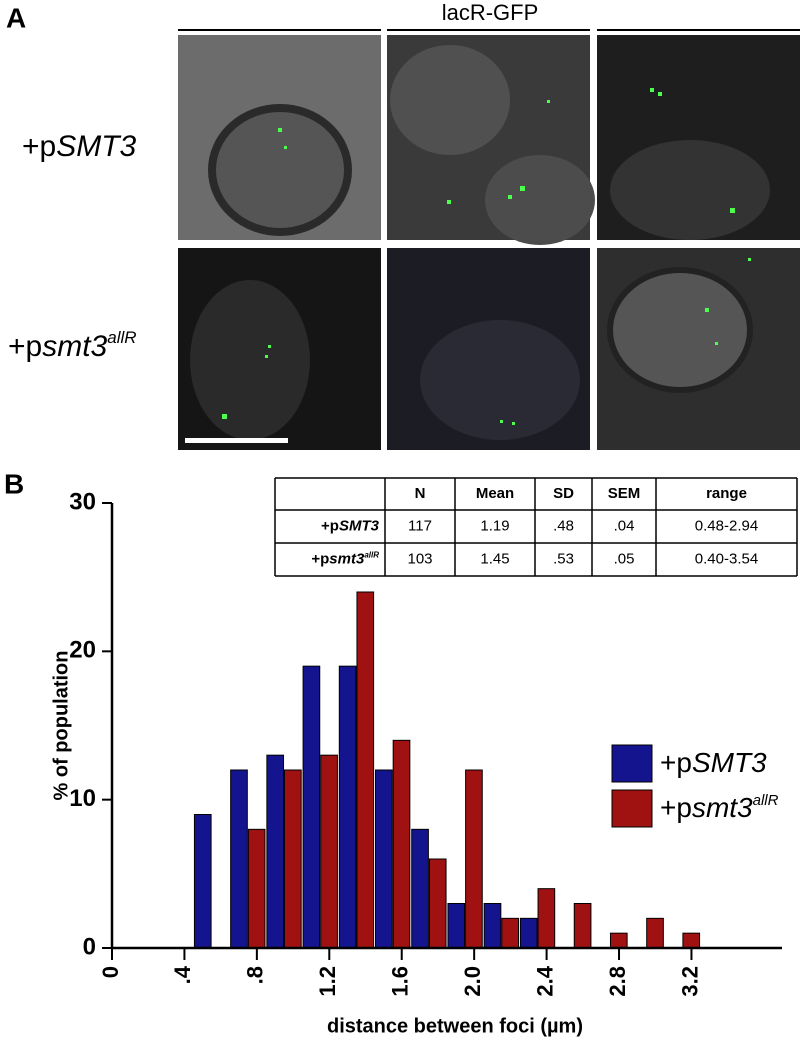 This screenshot has height=1044, width=800. Describe the element at coordinates (400, 981) in the screenshot. I see `x-tick-label: 1.6` at that location.